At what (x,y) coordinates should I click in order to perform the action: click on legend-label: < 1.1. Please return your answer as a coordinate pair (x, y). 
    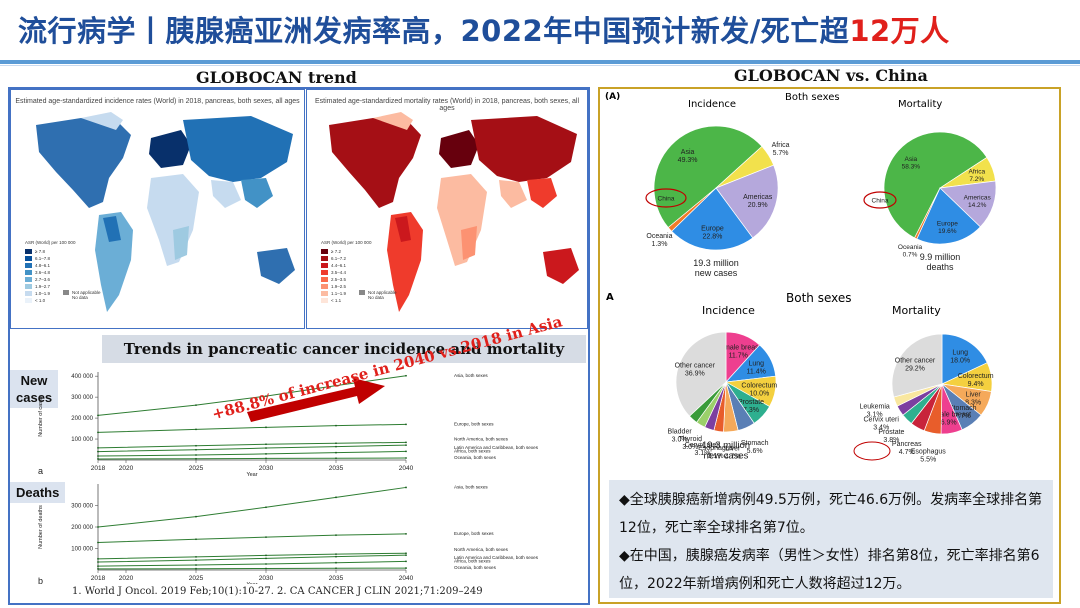
    Looking at the image, I should click on (336, 300).